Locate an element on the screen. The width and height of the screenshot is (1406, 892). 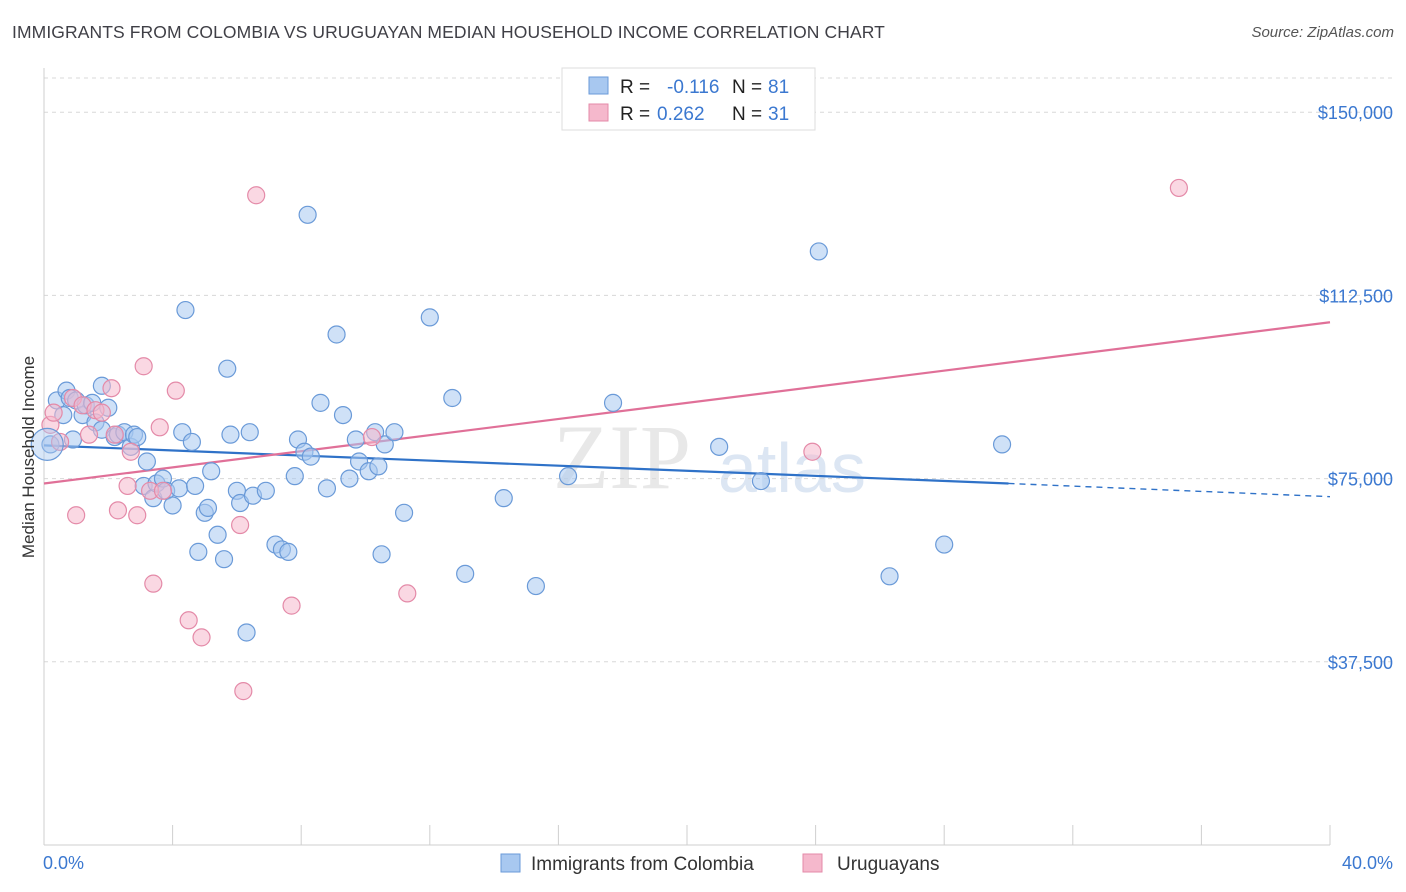
legend-swatch-colombia is located at coordinates (598, 85).